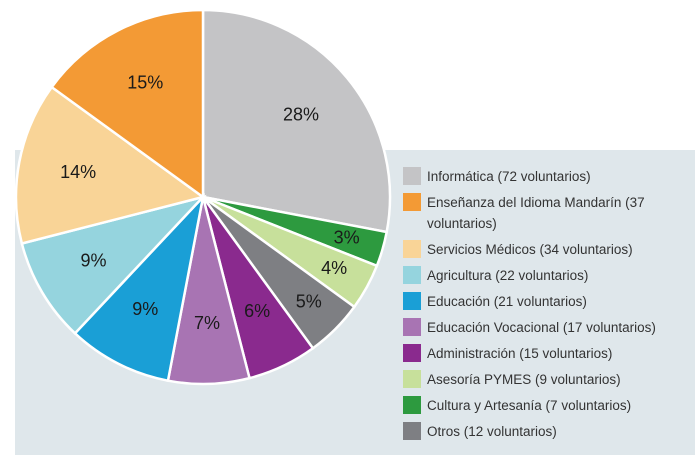 The width and height of the screenshot is (699, 455). I want to click on slice-label: 15%, so click(145, 82).